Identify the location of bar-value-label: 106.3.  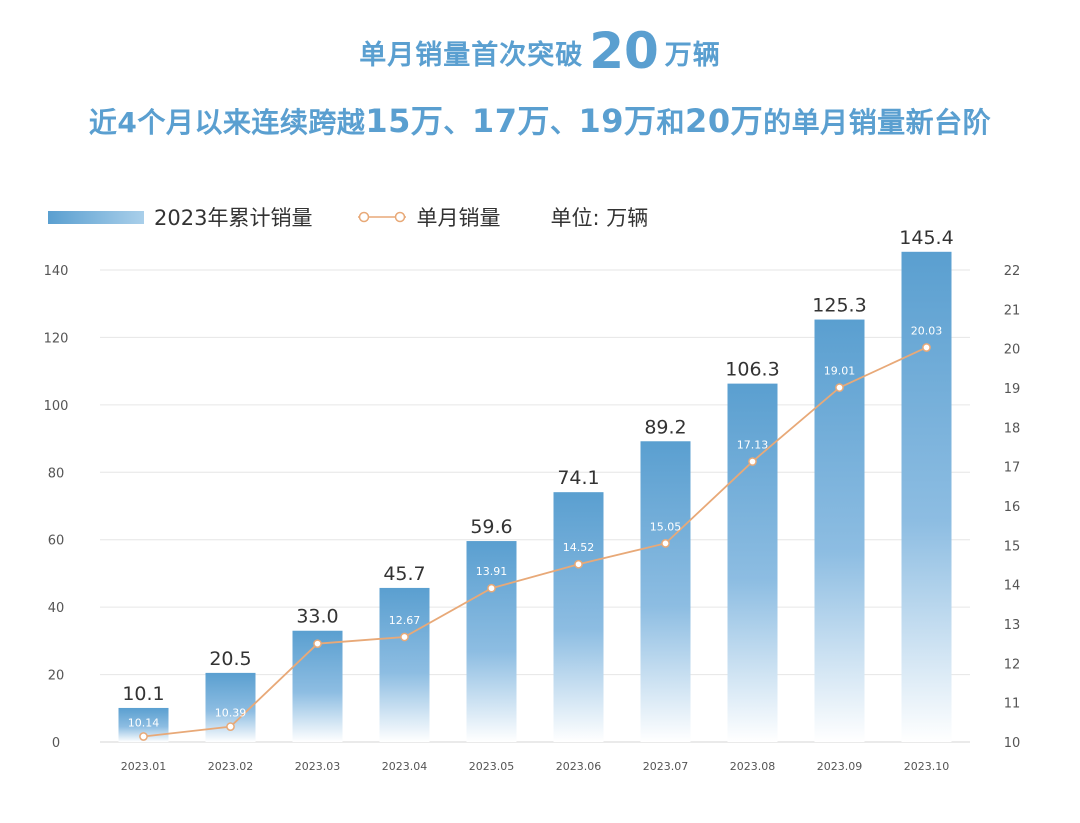
(752, 370).